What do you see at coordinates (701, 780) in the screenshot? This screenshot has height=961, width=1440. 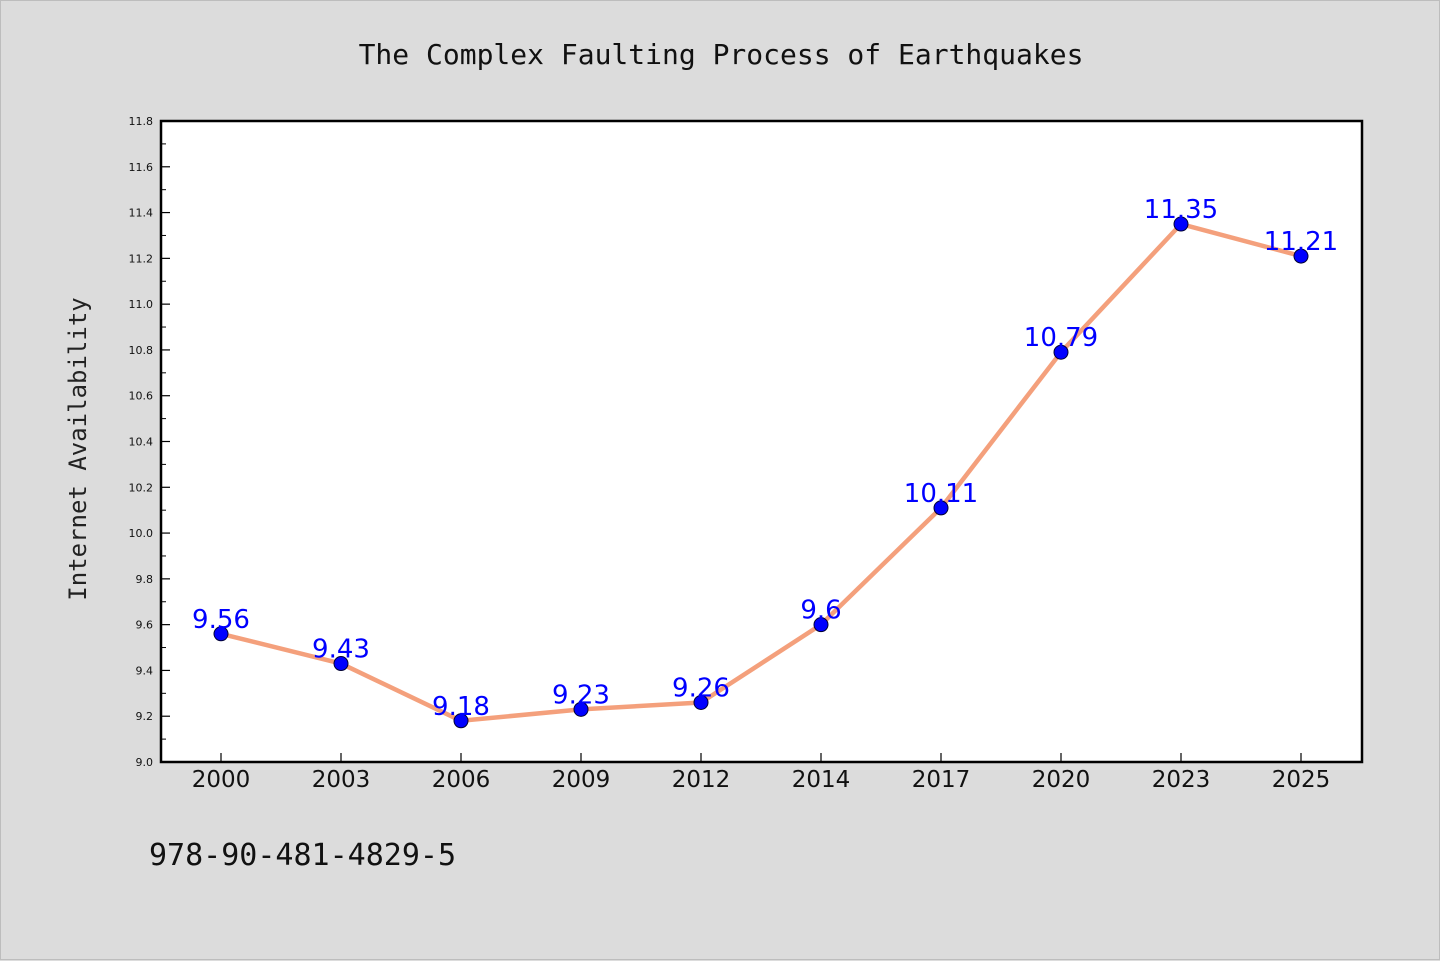 I see `x-tick-label-4: 2012` at bounding box center [701, 780].